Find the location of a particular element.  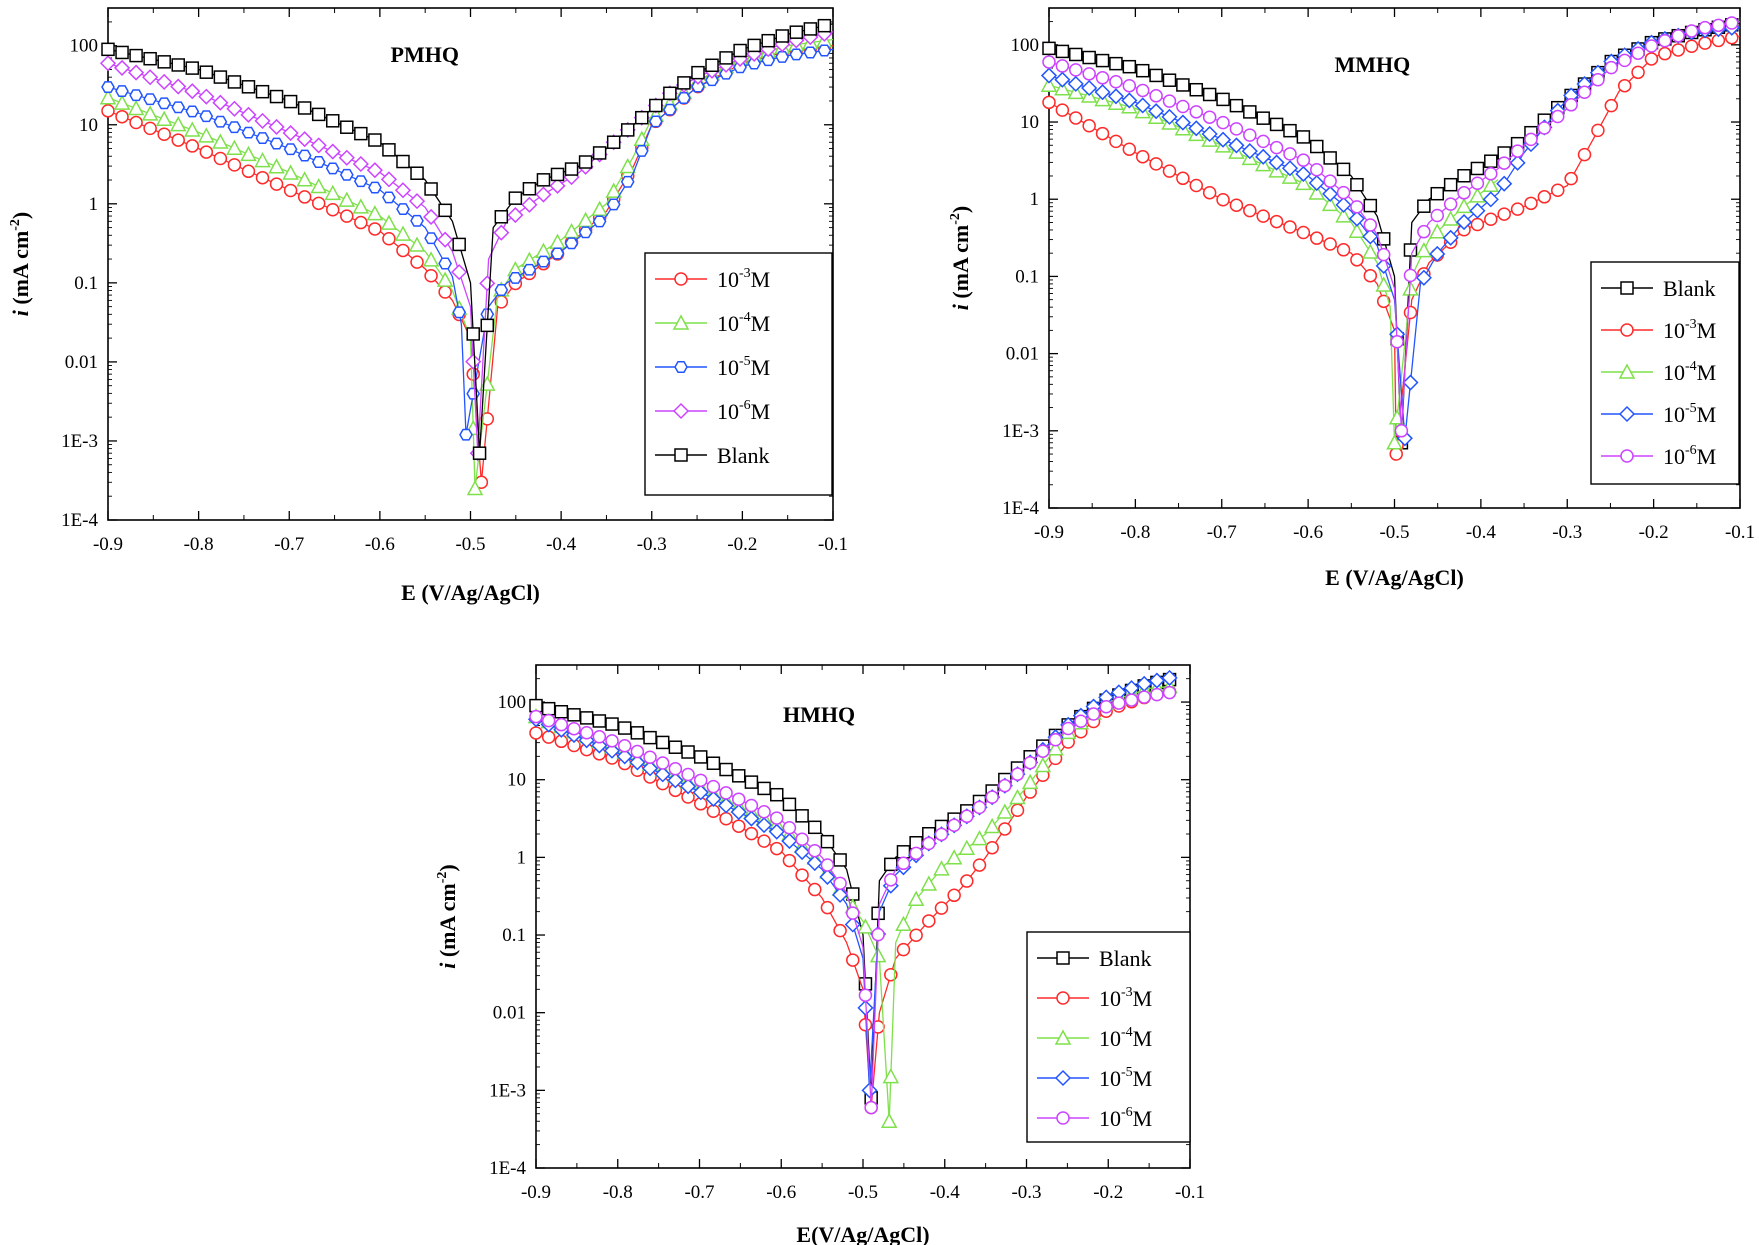

y-tick-label: 100 is located at coordinates (84, 46).